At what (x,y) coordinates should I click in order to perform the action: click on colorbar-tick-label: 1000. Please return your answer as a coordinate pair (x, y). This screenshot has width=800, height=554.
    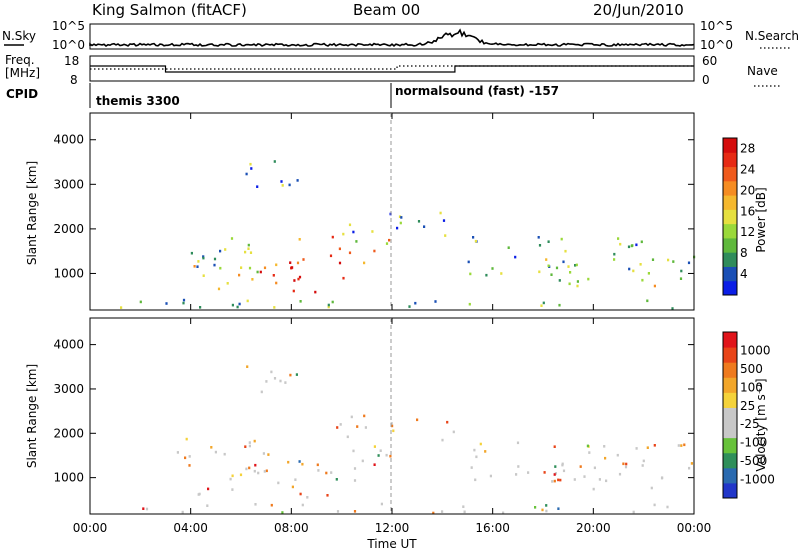
    Looking at the image, I should click on (755, 350).